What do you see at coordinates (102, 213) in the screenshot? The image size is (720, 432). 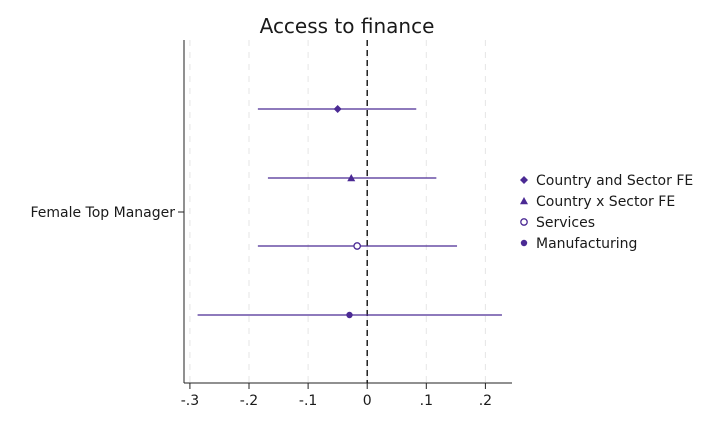 I see `y-axis-category-label: Female Top Manager` at bounding box center [102, 213].